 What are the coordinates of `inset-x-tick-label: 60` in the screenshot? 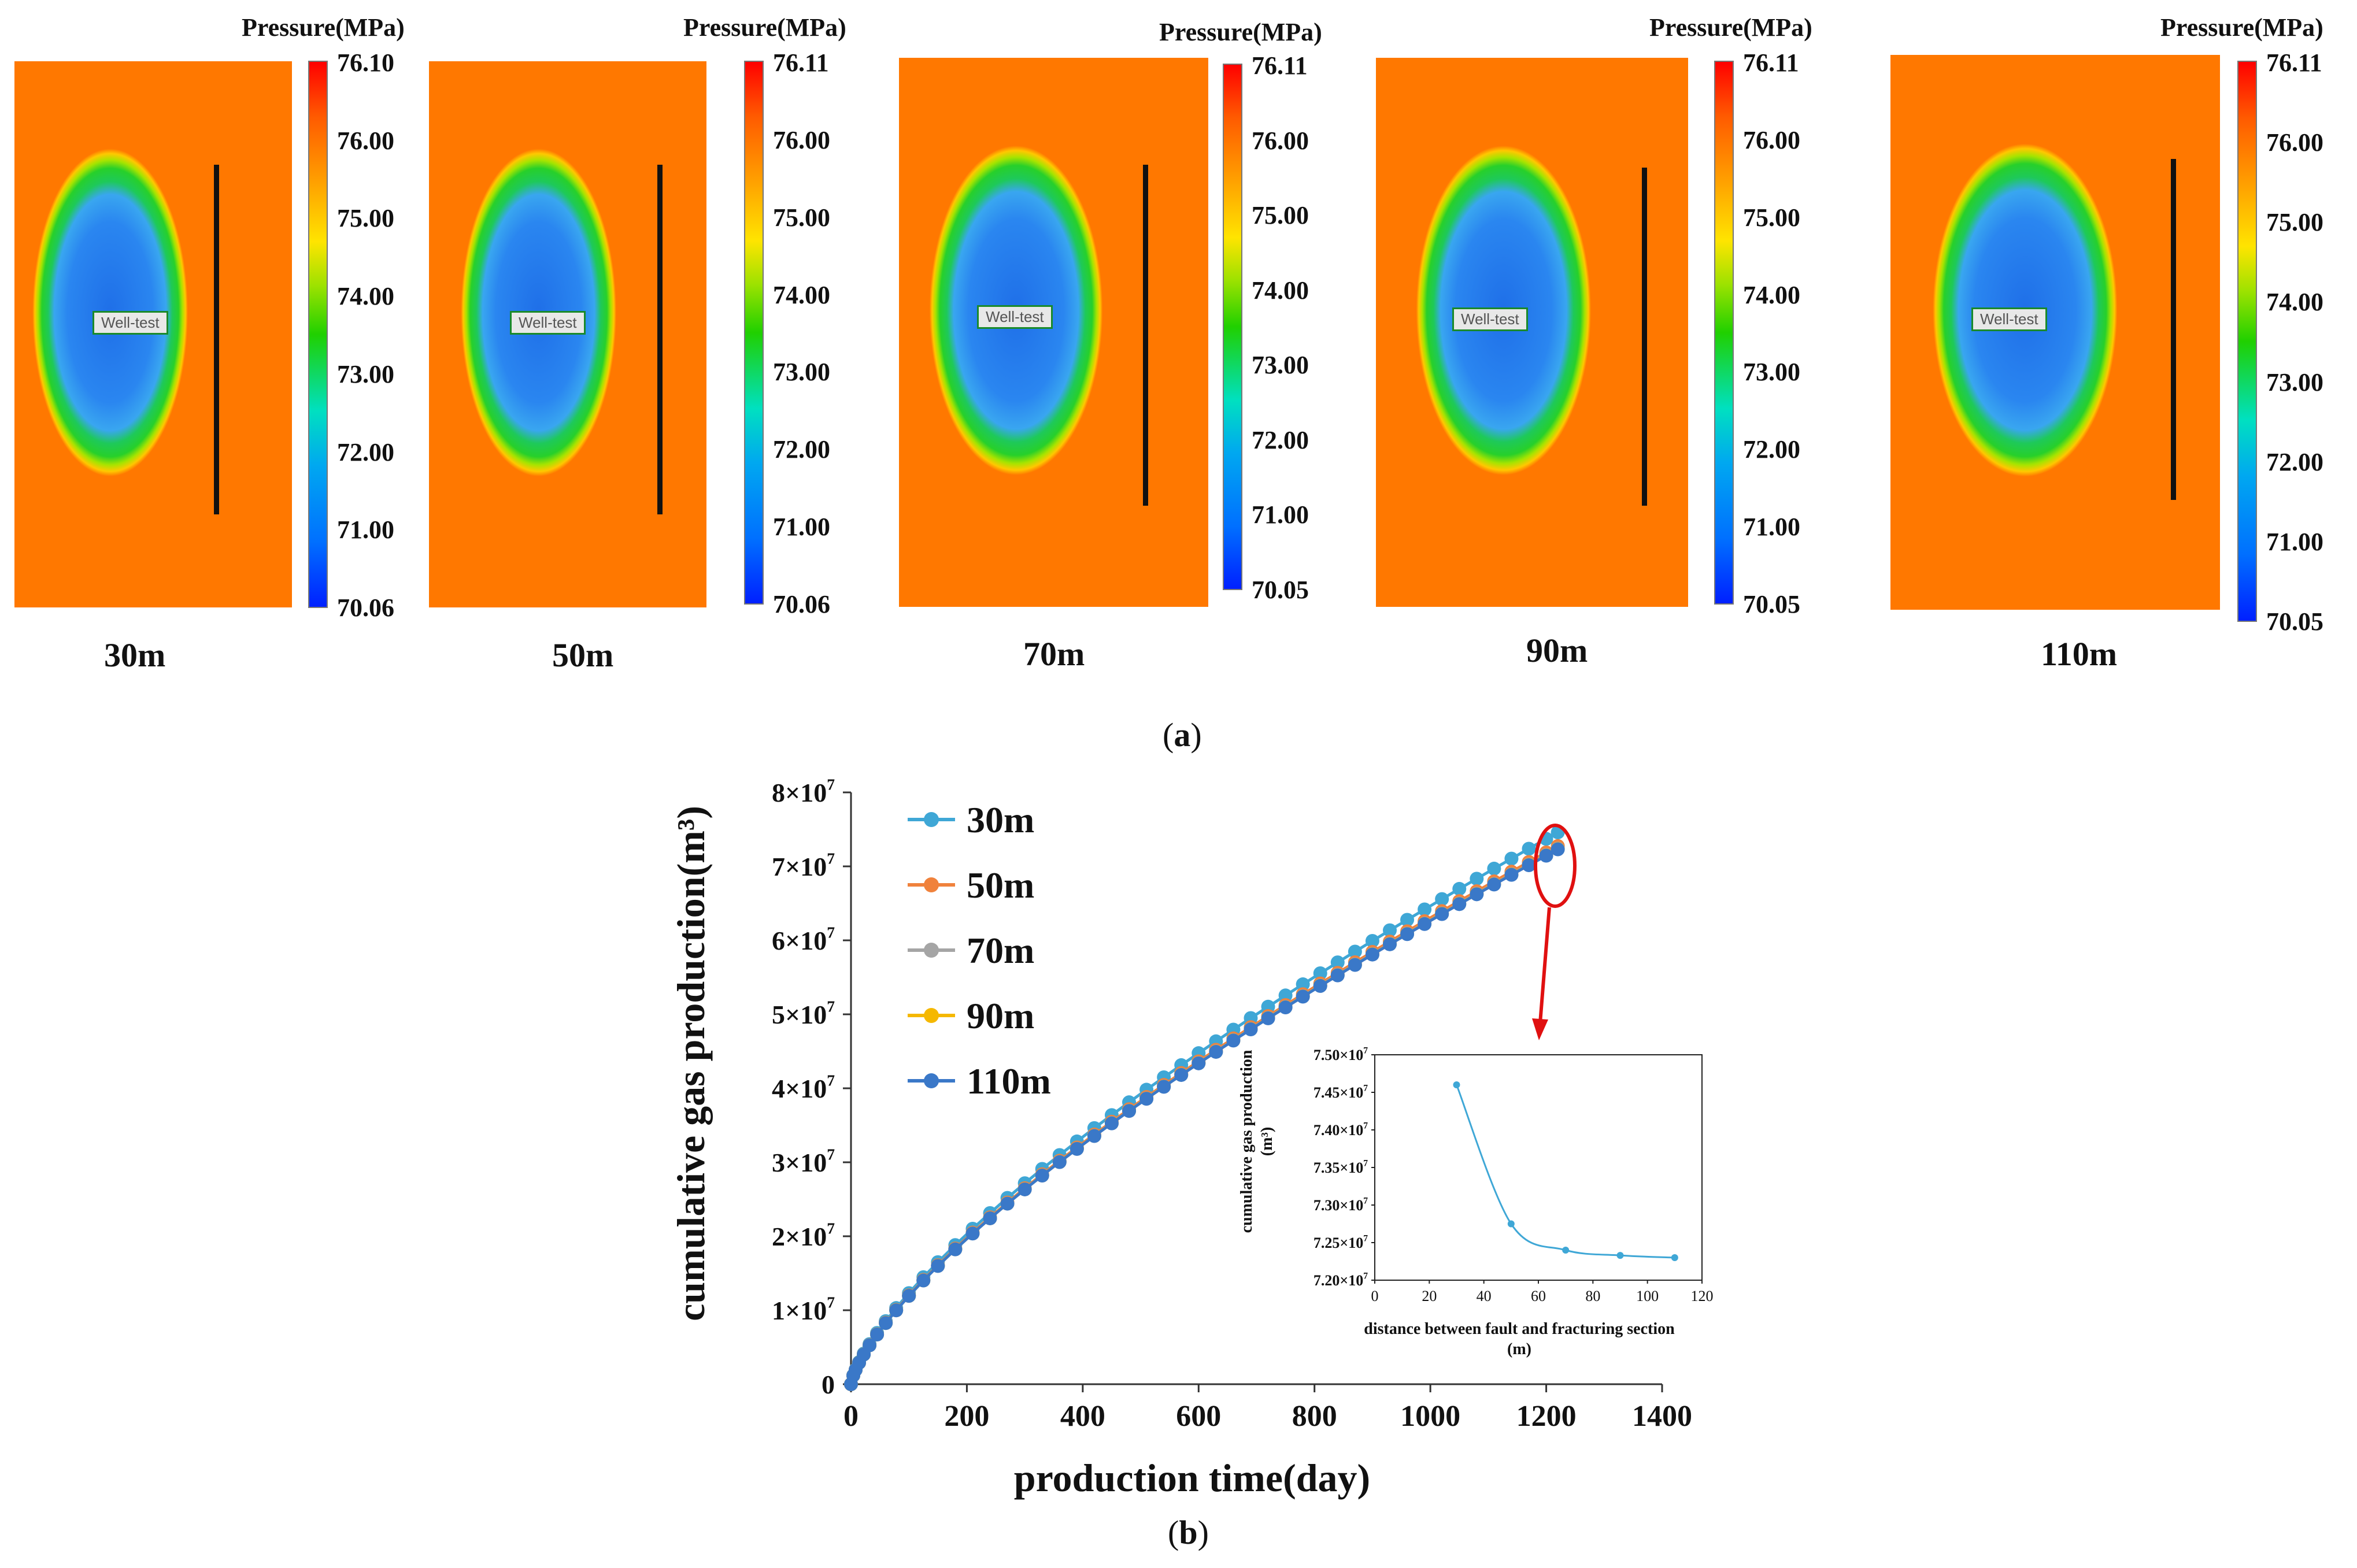 It's located at (1538, 1296).